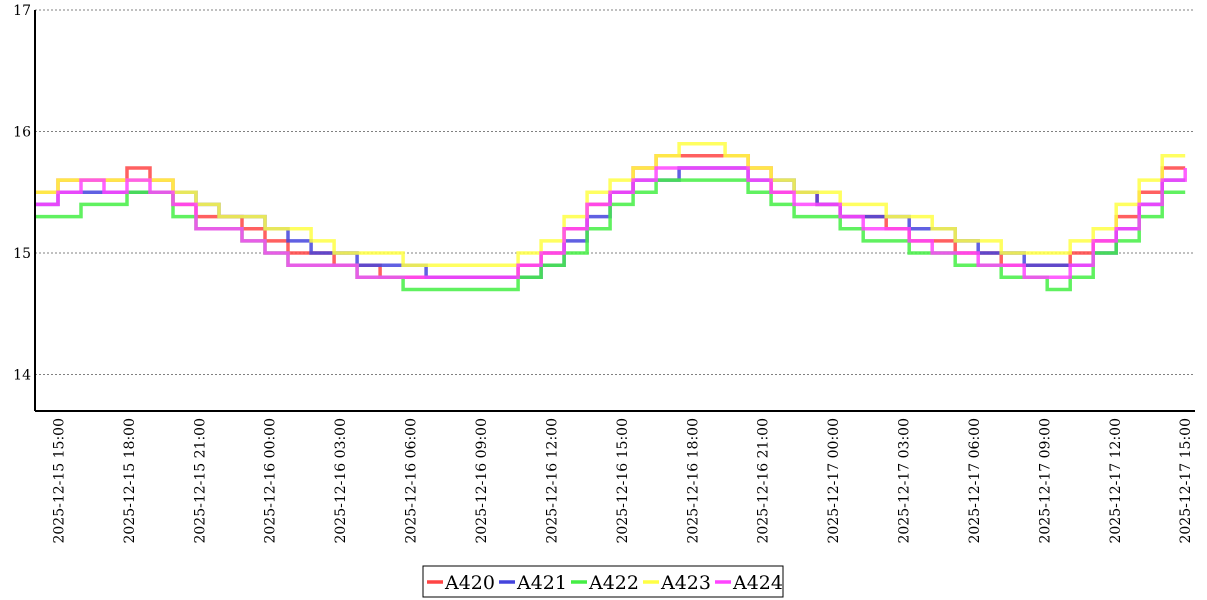 This screenshot has width=1207, height=600. Describe the element at coordinates (271, 481) in the screenshot. I see `x-tick-label: 2025-12-16 00:00` at that location.